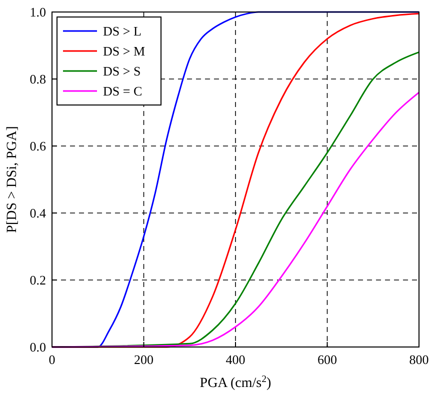  What do you see at coordinates (12, 179) in the screenshot?
I see `y-axis-title: P[DS > DSi, PGA]` at bounding box center [12, 179].